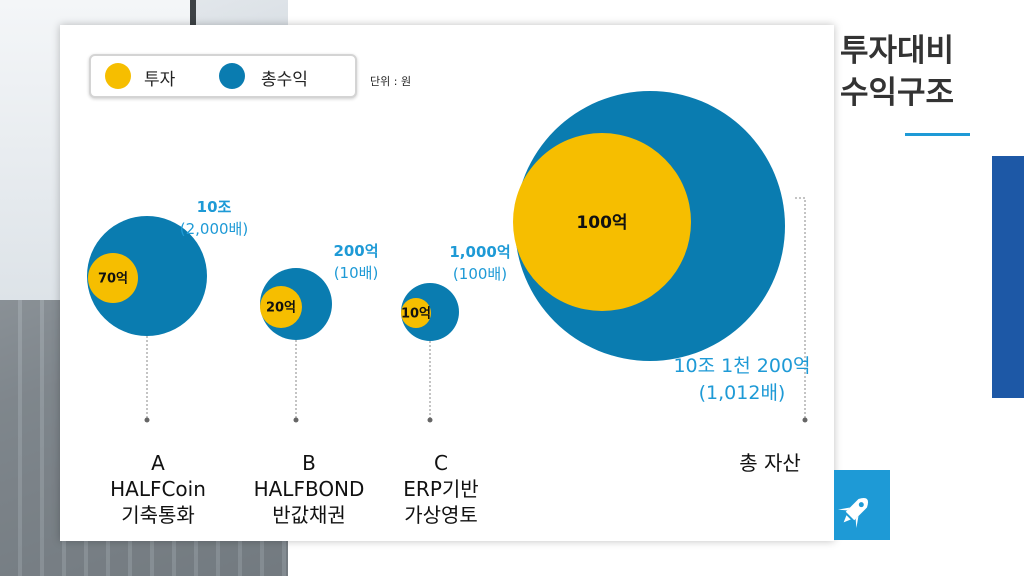 Image resolution: width=1024 pixels, height=576 pixels. What do you see at coordinates (897, 51) in the screenshot?
I see `page-title-line1: 투자대비` at bounding box center [897, 51].